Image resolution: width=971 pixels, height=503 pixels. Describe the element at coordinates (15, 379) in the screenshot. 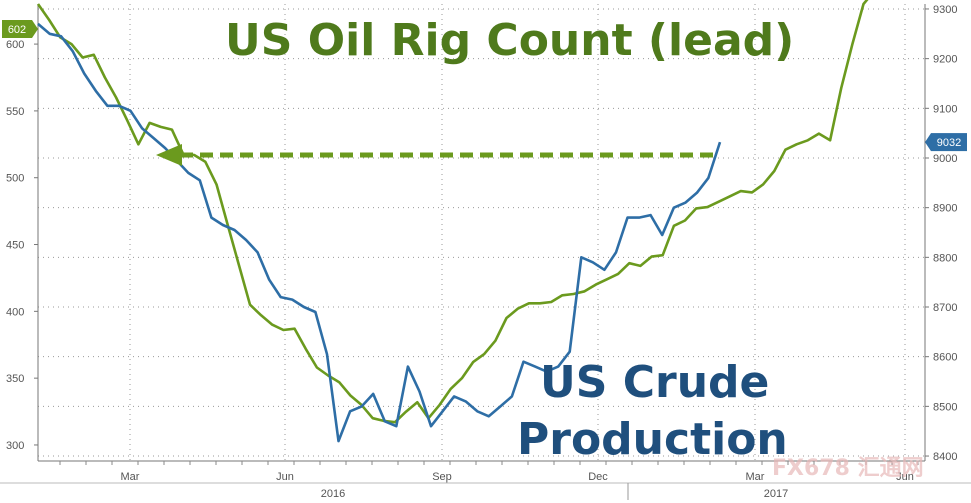

I see `y-left-tick-label: 350` at that location.